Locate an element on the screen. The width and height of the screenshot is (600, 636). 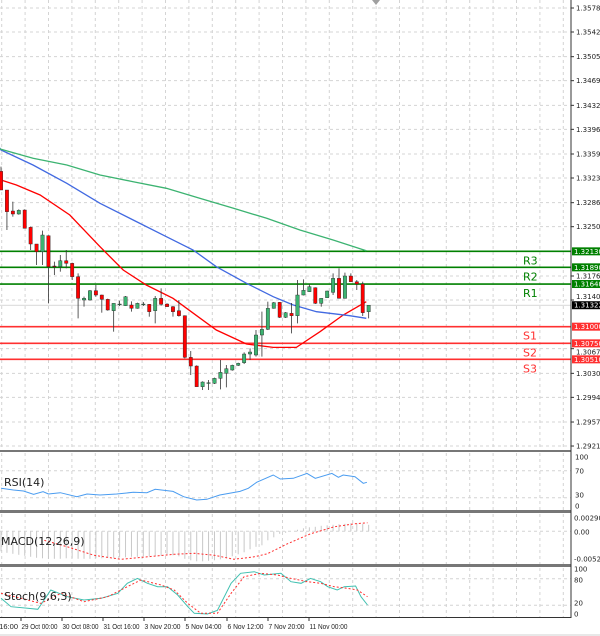
stoch-main-line is located at coordinates (184, 593).